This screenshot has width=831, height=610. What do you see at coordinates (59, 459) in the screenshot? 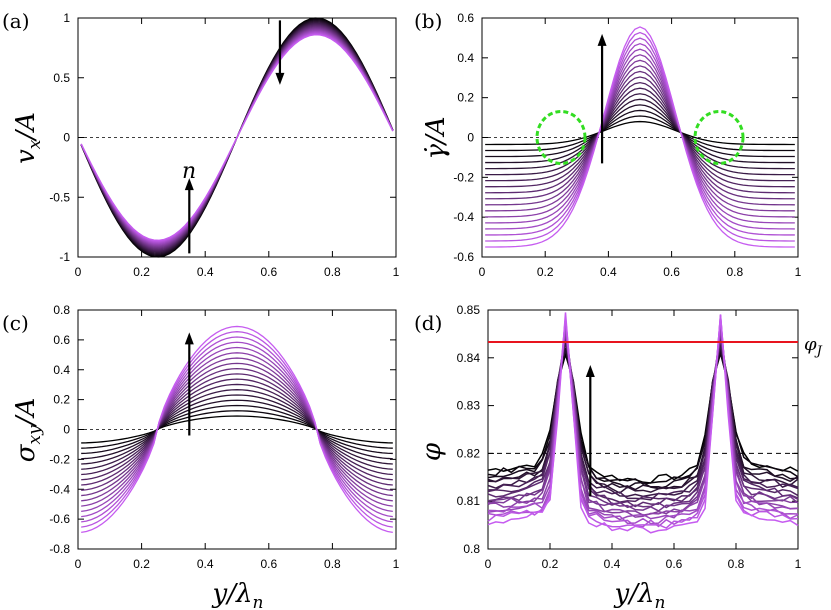
I see `ytick-label-c: -0.2` at bounding box center [59, 459].